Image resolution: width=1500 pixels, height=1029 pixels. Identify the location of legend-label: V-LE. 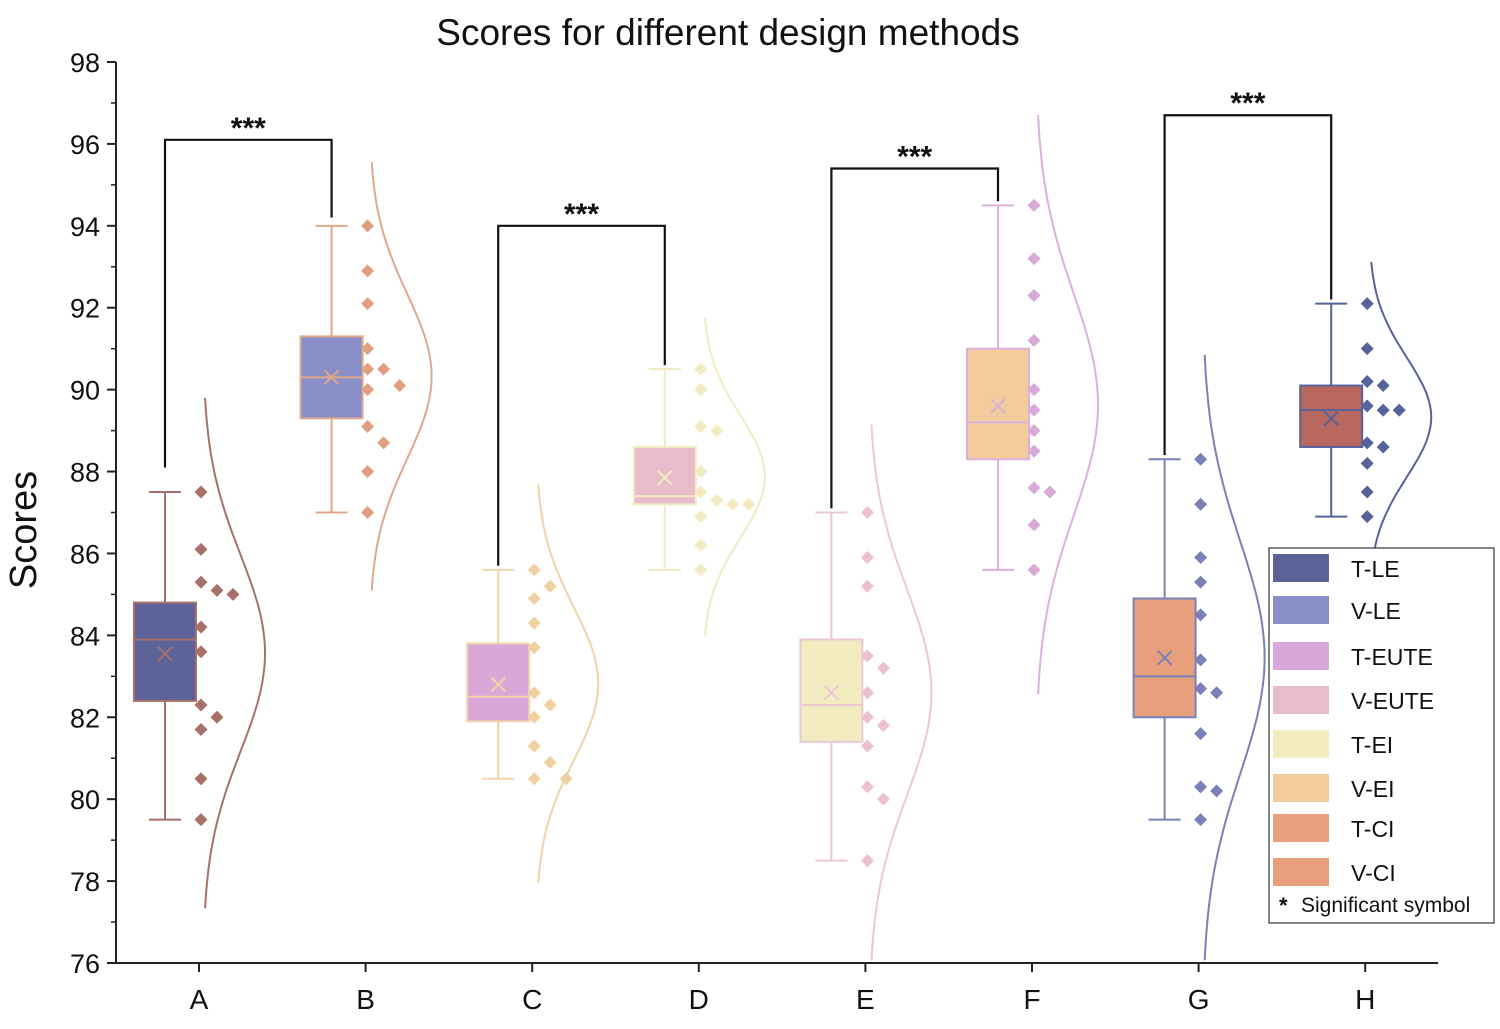
(1376, 611).